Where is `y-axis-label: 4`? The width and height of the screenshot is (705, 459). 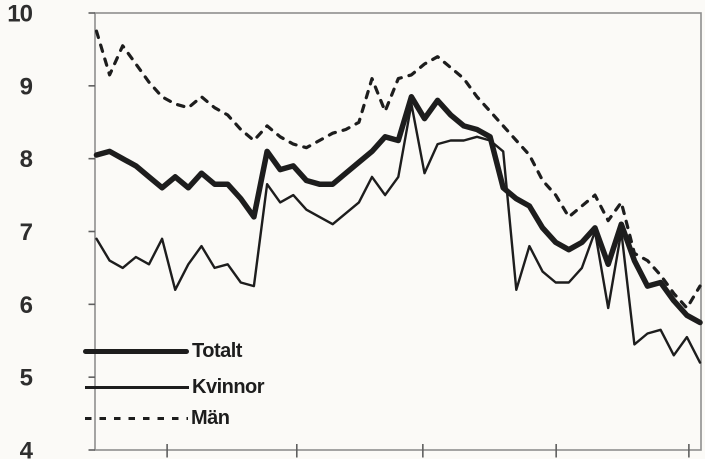 y-axis-label: 4 is located at coordinates (27, 448).